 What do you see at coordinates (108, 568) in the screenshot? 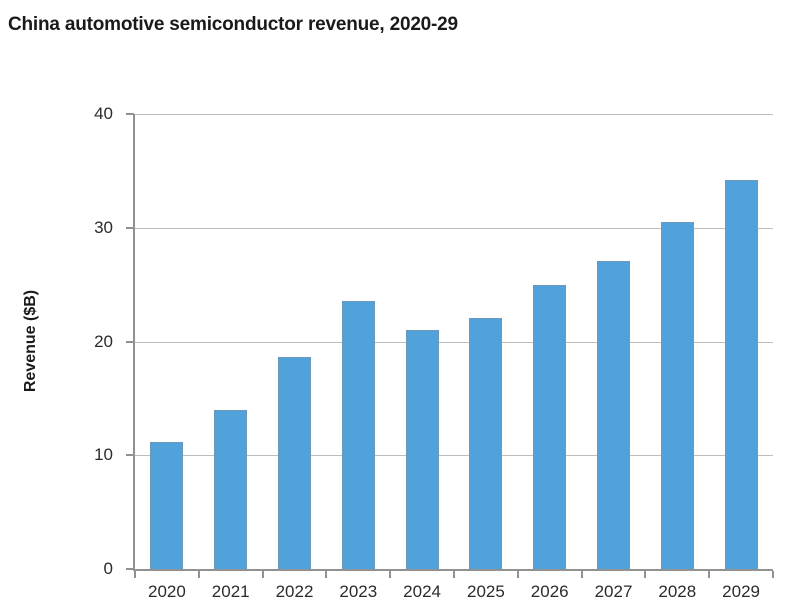
I see `y-tick-label-0: 0` at bounding box center [108, 568].